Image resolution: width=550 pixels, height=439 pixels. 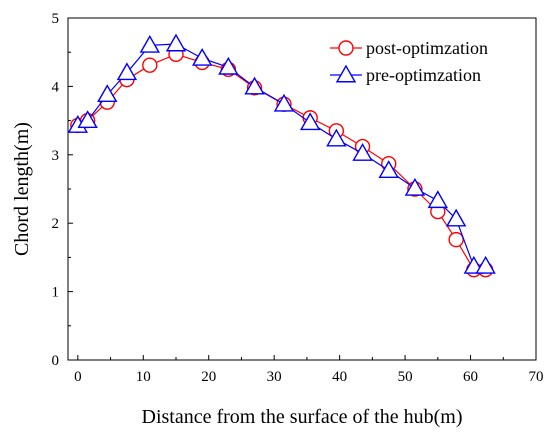 I want to click on y-tick-label: 4, so click(x=56, y=87).